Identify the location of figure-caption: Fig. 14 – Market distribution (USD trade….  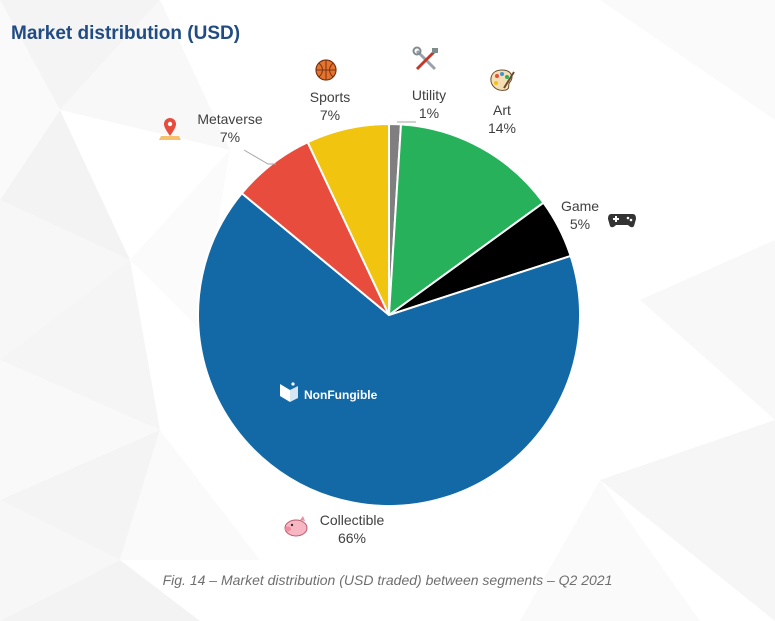
(387, 580).